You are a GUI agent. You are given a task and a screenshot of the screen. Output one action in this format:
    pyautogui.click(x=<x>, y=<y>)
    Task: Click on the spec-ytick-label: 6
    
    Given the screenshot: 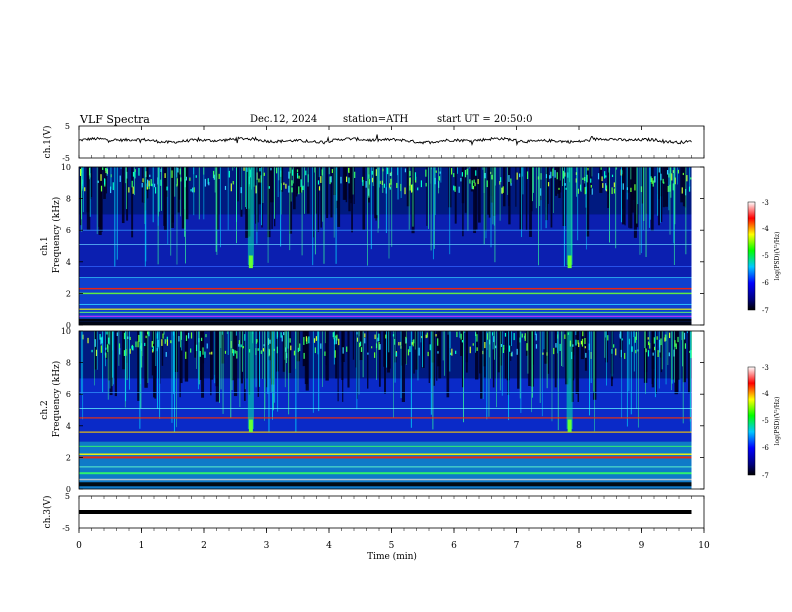 What is the action you would take?
    pyautogui.click(x=68, y=230)
    